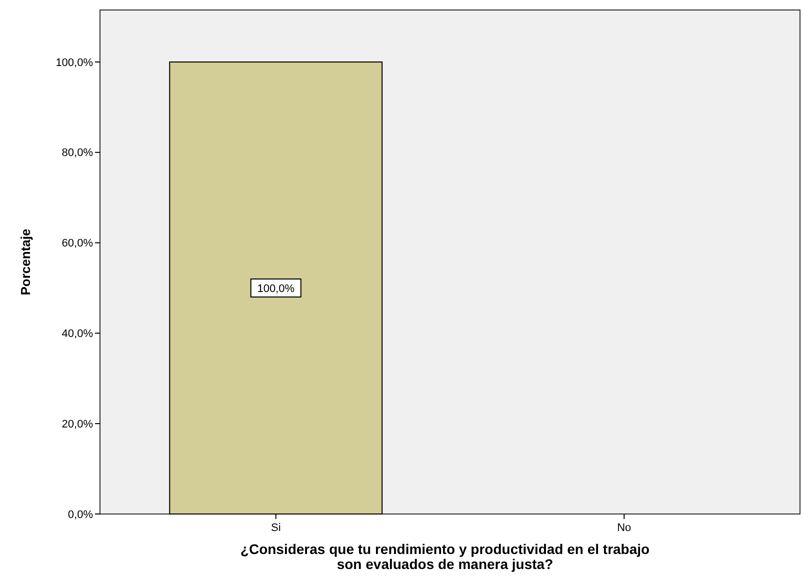 The width and height of the screenshot is (804, 583). I want to click on x-tick-label: Si, so click(275, 528).